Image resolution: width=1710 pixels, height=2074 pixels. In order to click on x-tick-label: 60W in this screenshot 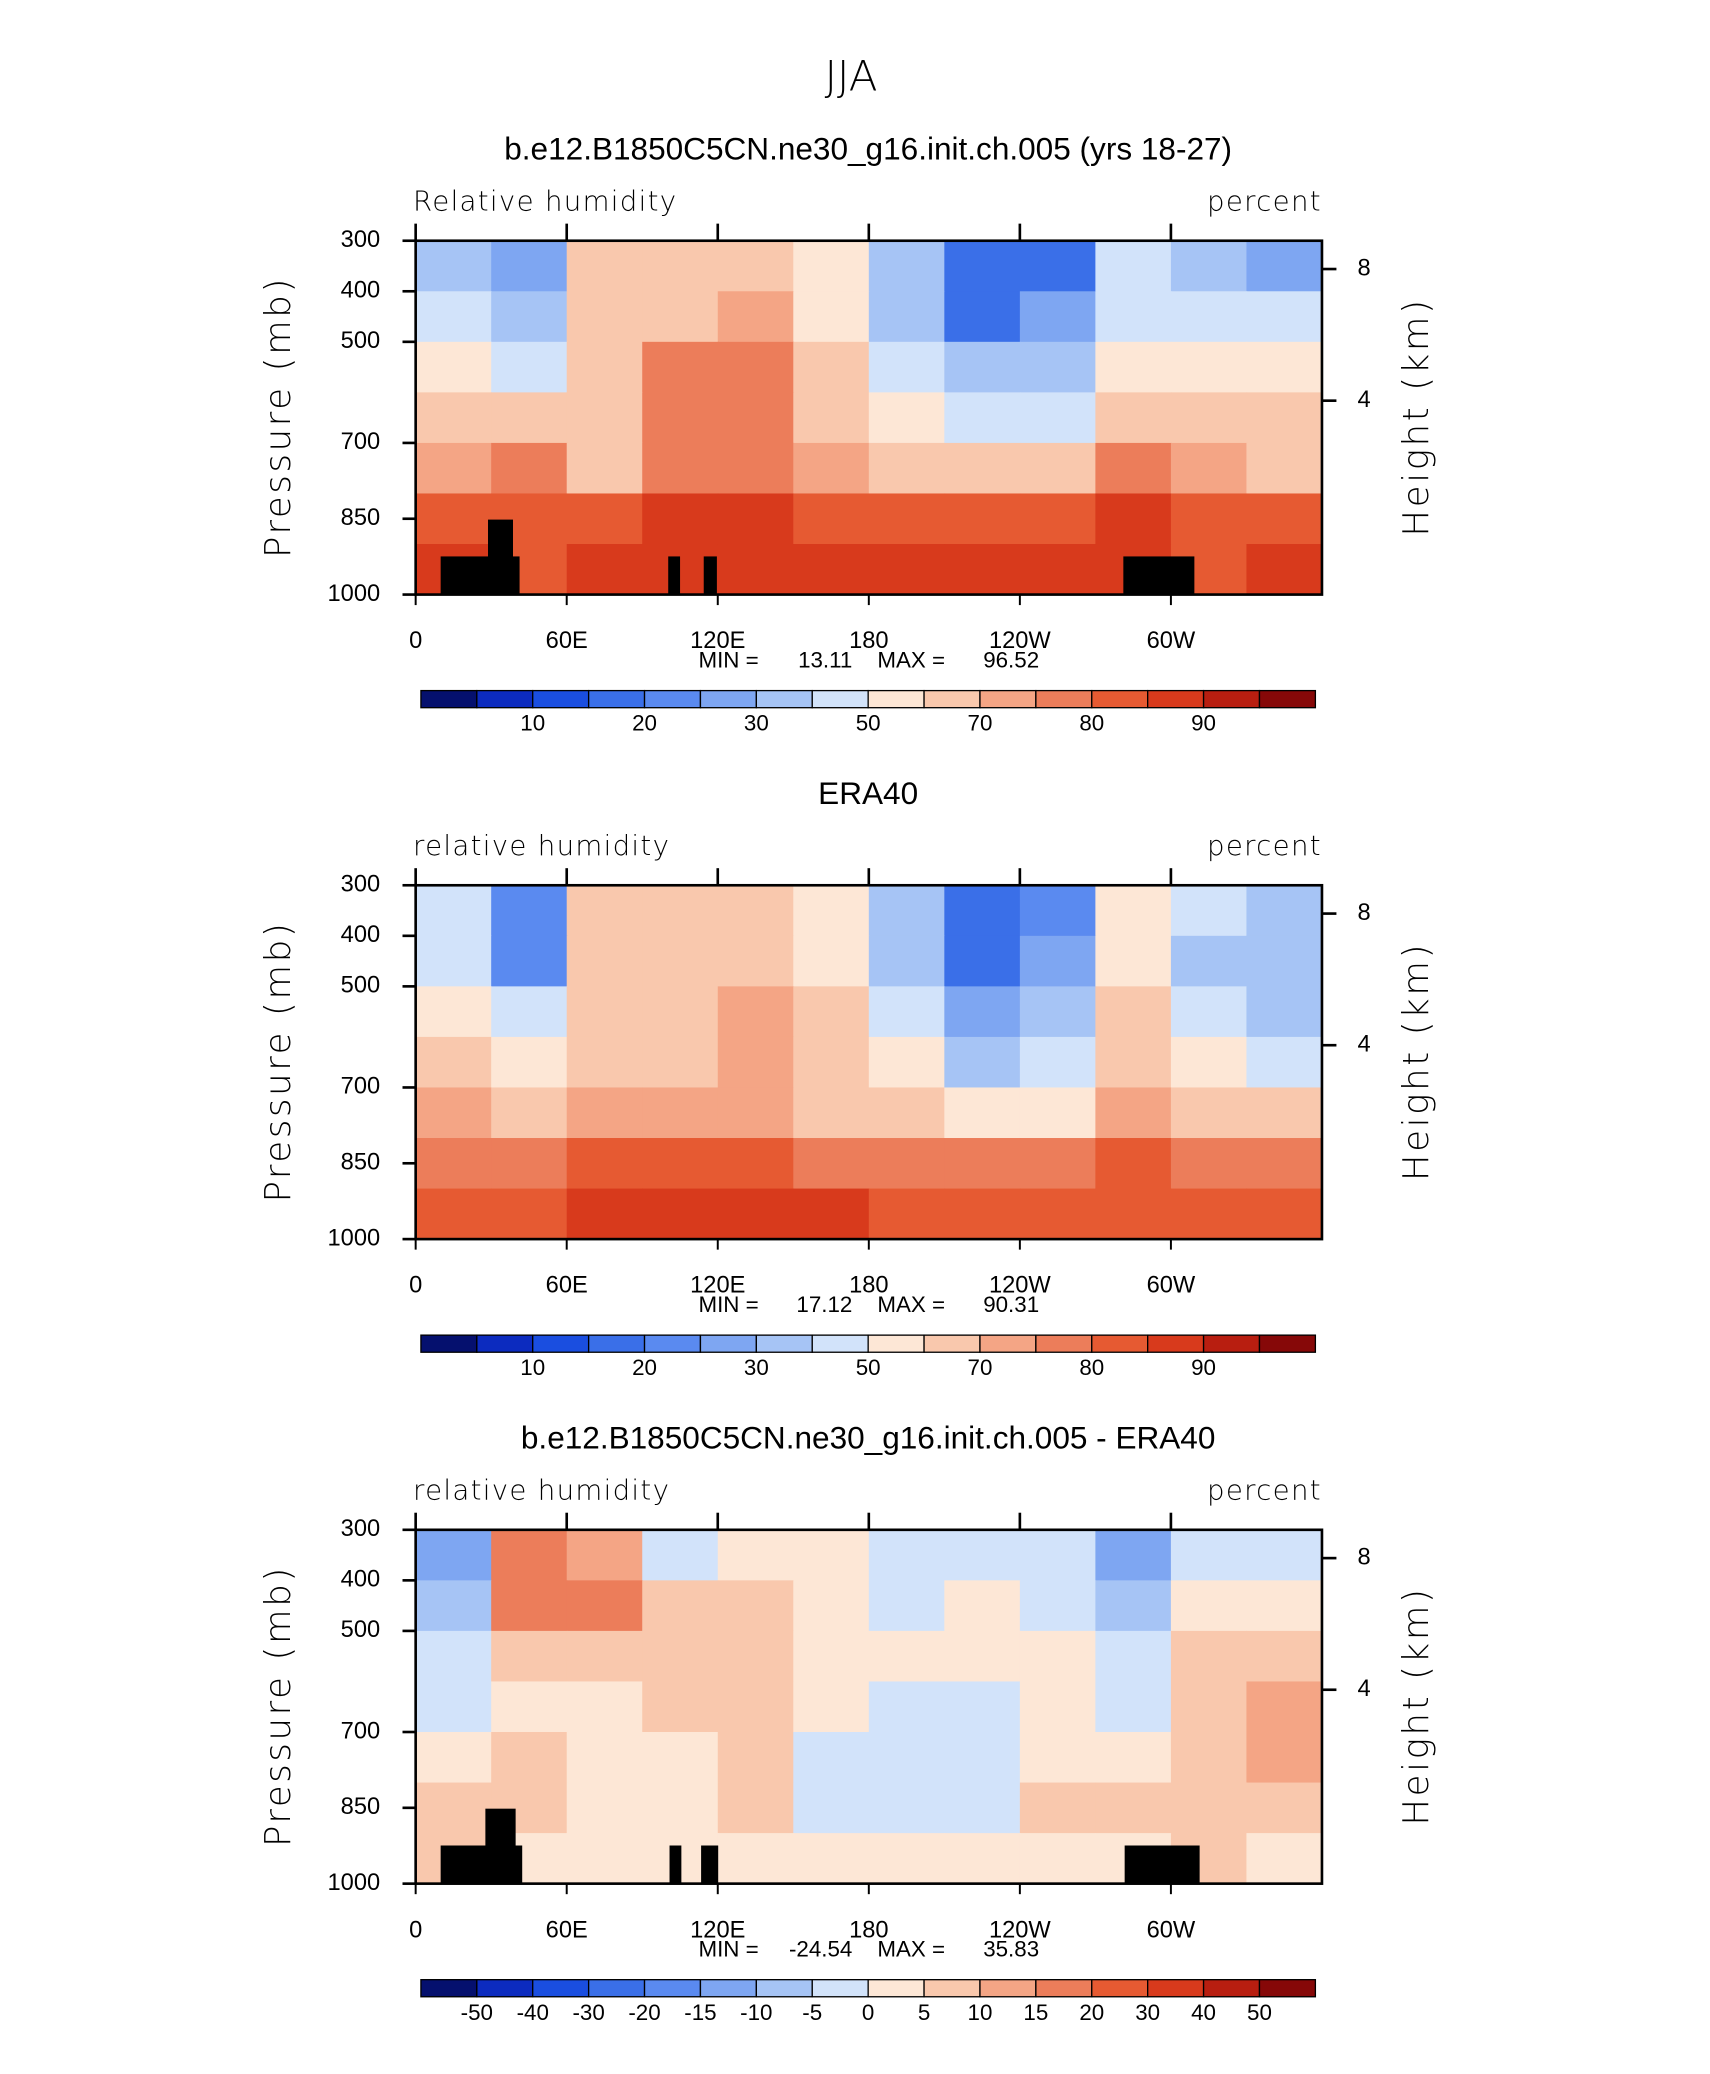, I will do `click(1171, 1930)`.